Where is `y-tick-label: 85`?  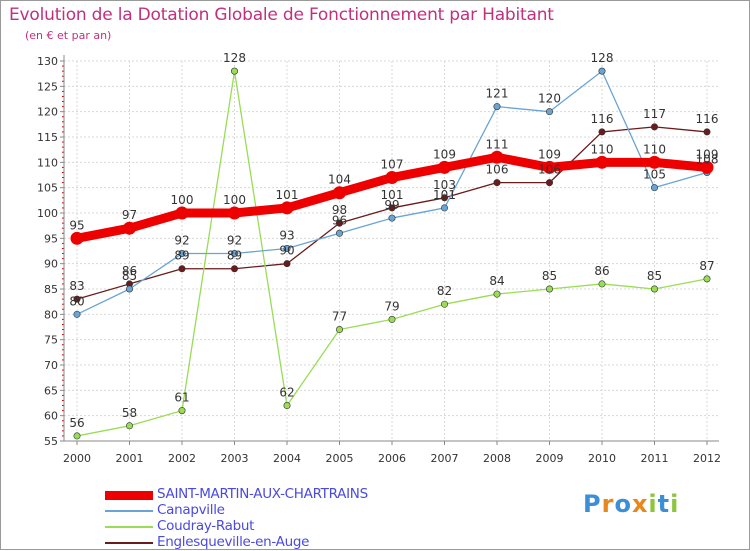
y-tick-label: 85 is located at coordinates (51, 289).